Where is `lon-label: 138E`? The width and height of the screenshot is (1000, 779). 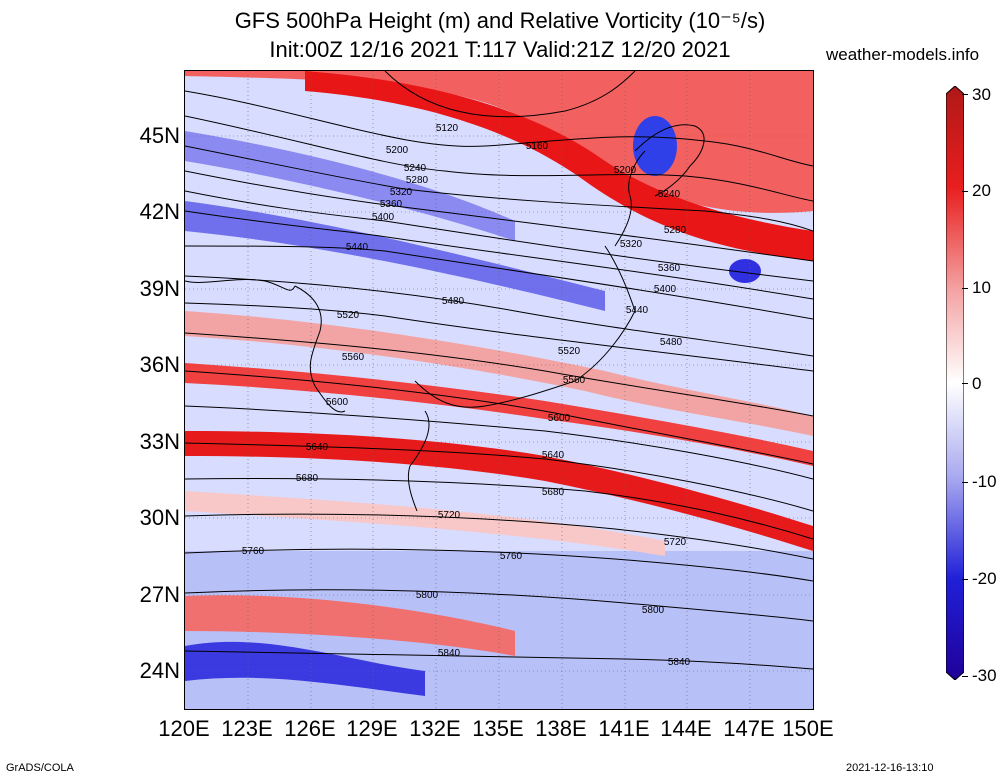 lon-label: 138E is located at coordinates (561, 728).